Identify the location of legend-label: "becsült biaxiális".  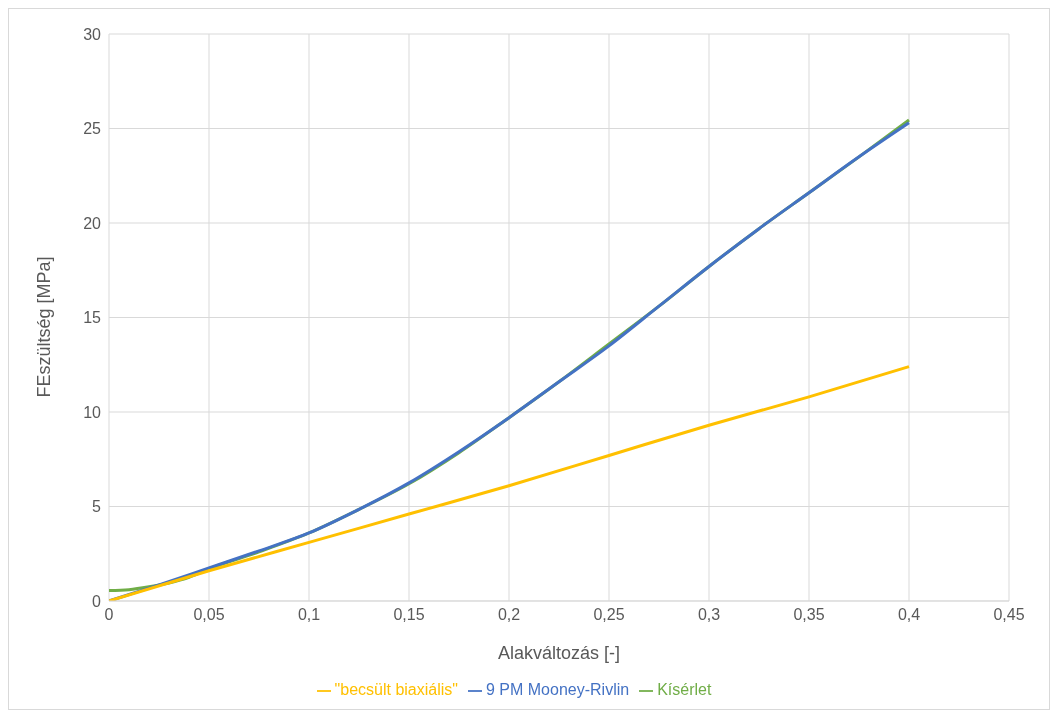
(396, 689).